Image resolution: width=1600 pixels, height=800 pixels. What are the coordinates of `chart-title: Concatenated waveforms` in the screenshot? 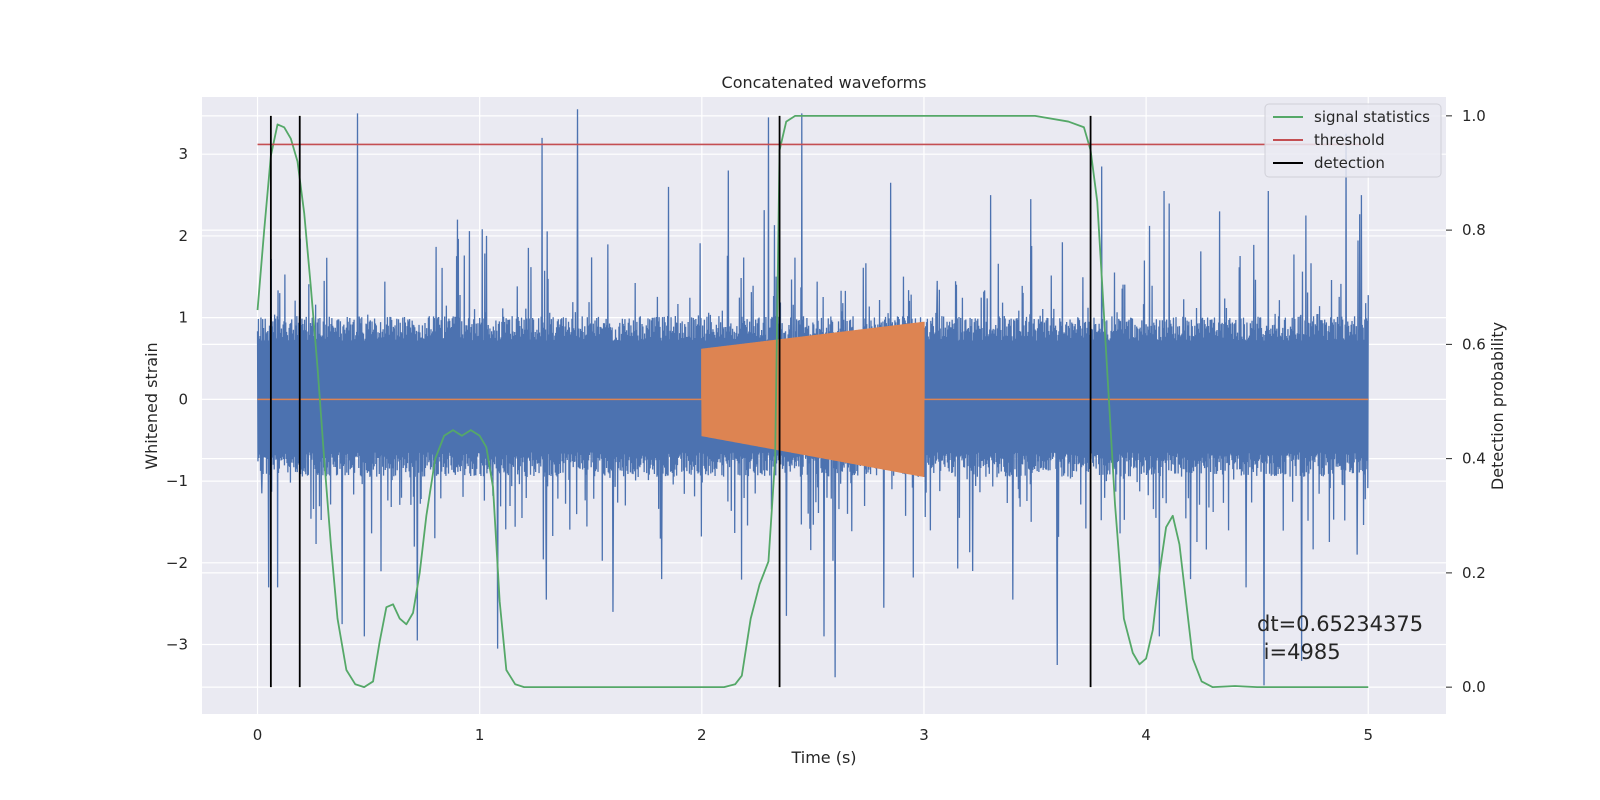 It's located at (824, 82).